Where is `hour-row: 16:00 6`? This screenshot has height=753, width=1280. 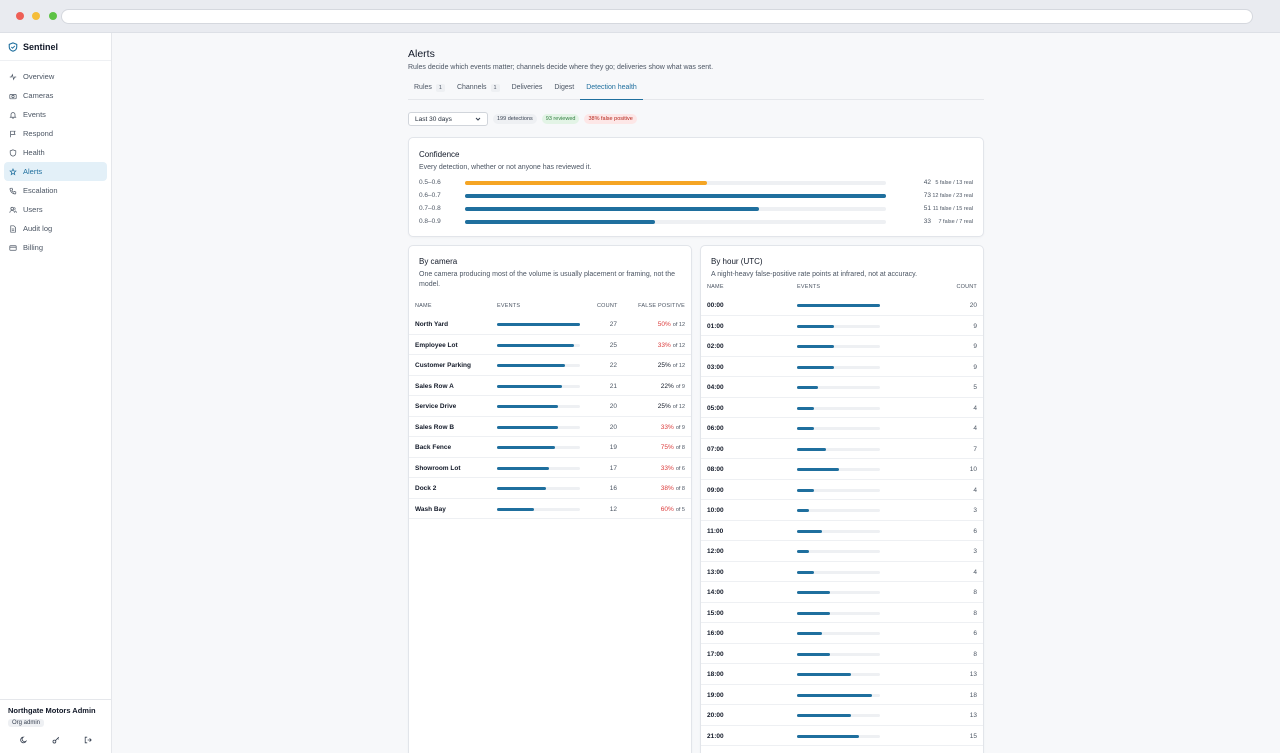
hour-row: 16:00 6 is located at coordinates (842, 633).